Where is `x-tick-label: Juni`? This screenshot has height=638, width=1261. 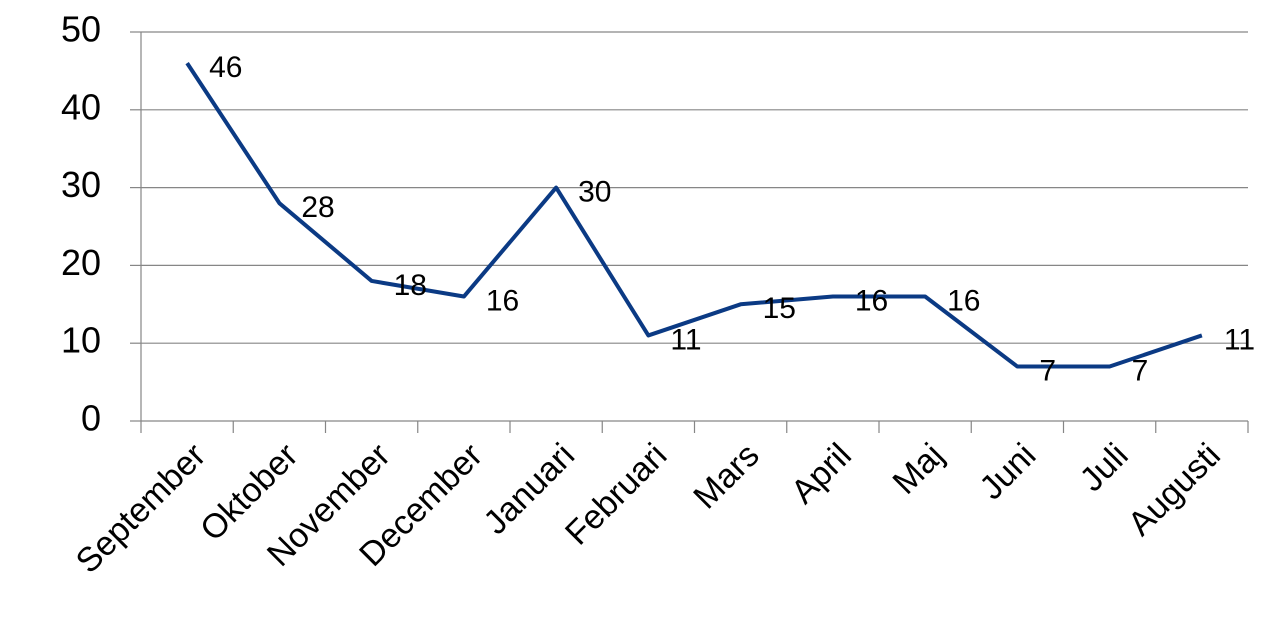
x-tick-label: Juni is located at coordinates (1007, 471).